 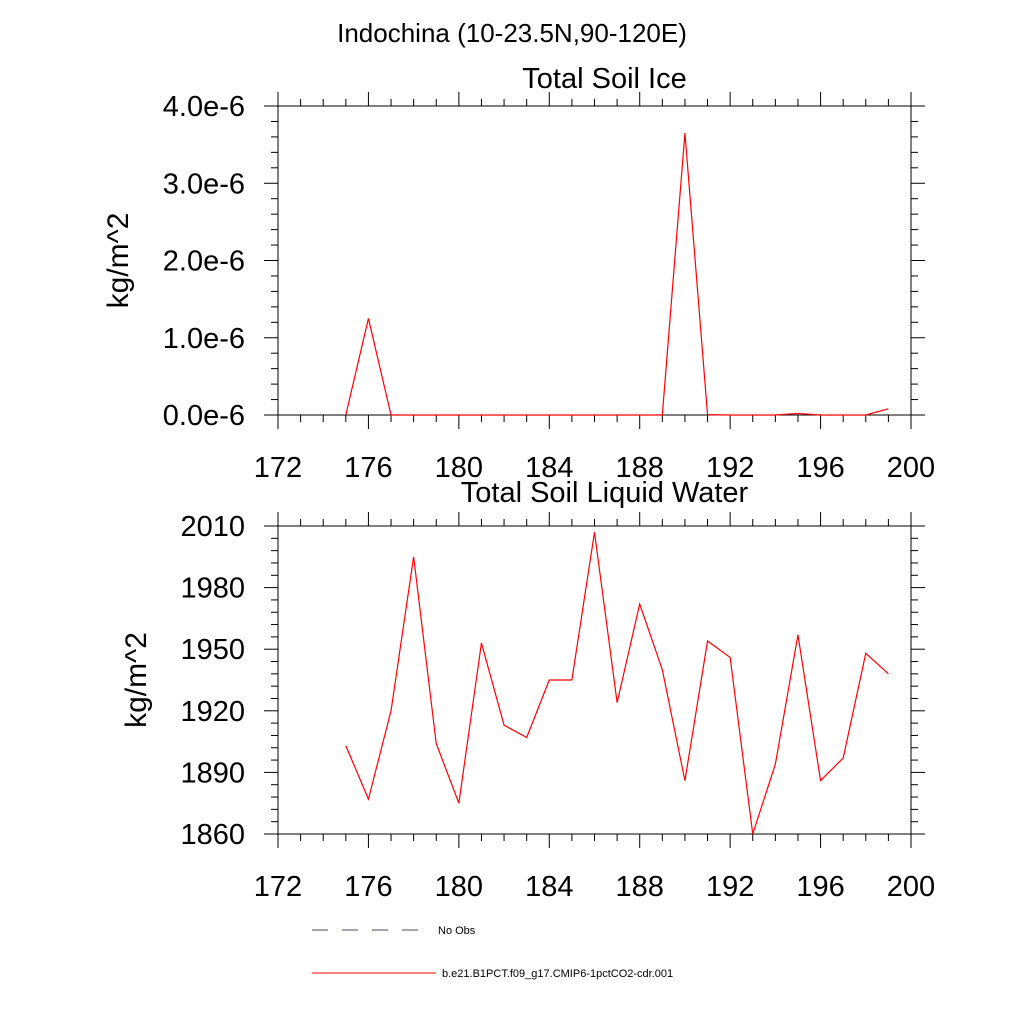 What do you see at coordinates (604, 79) in the screenshot?
I see `chart-title: Total Soil Ice` at bounding box center [604, 79].